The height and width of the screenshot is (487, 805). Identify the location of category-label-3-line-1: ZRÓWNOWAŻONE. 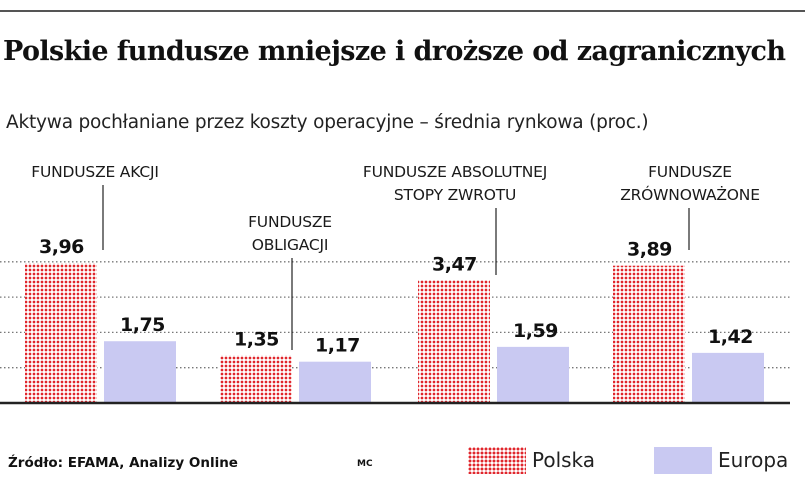
(690, 194).